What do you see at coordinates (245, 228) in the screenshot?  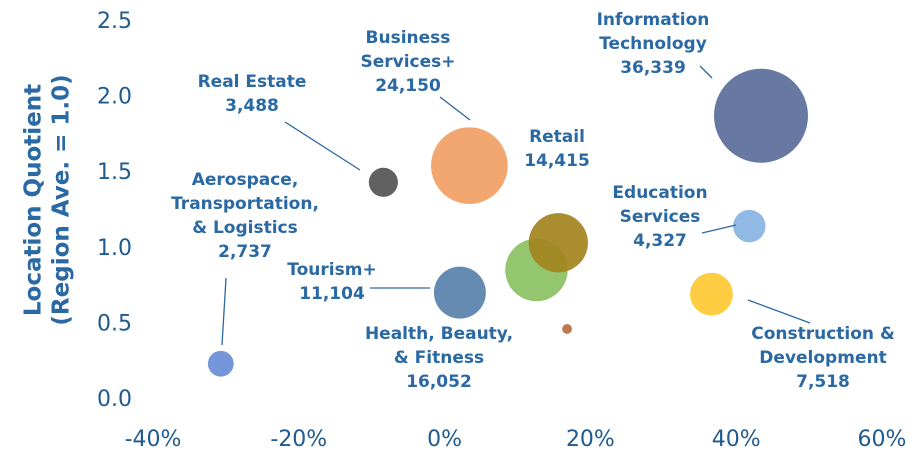 I see `bubble-label: & Logistics` at bounding box center [245, 228].